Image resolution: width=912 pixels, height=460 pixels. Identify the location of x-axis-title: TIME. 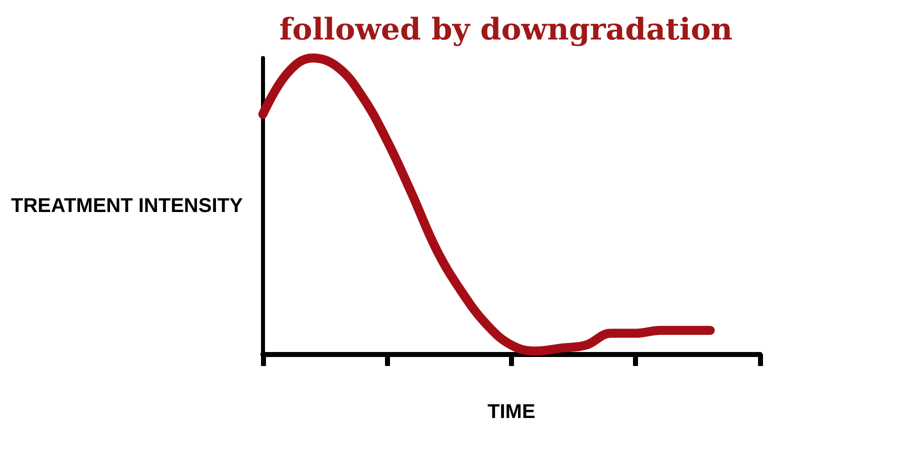
(512, 412).